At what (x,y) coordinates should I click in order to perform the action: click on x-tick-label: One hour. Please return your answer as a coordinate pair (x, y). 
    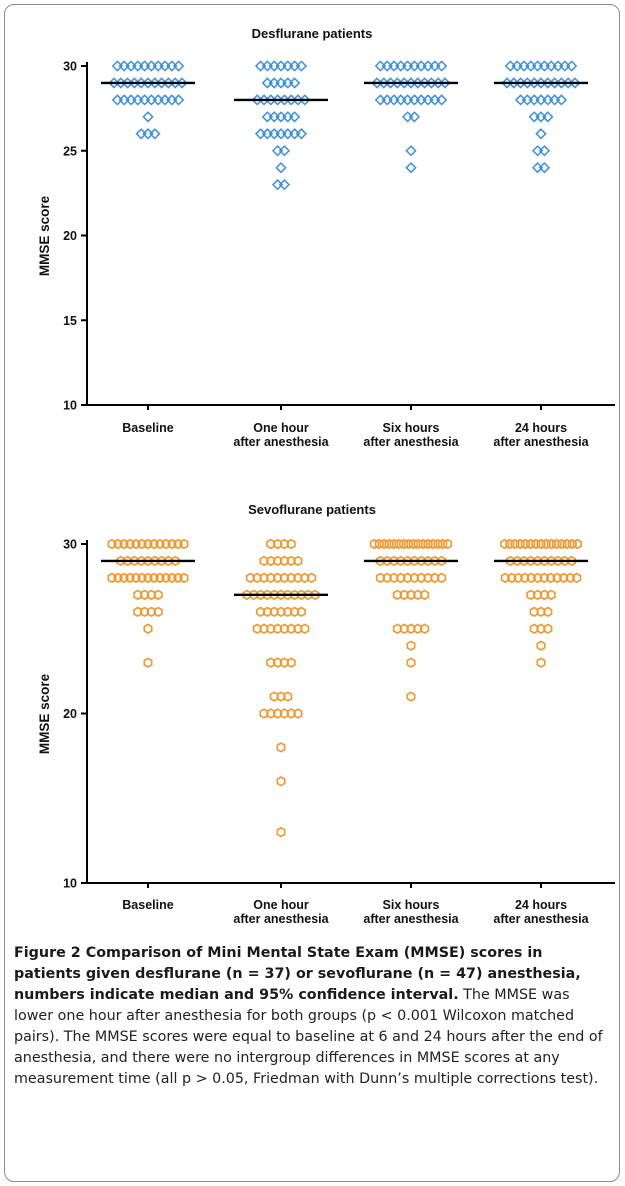
    Looking at the image, I should click on (281, 905).